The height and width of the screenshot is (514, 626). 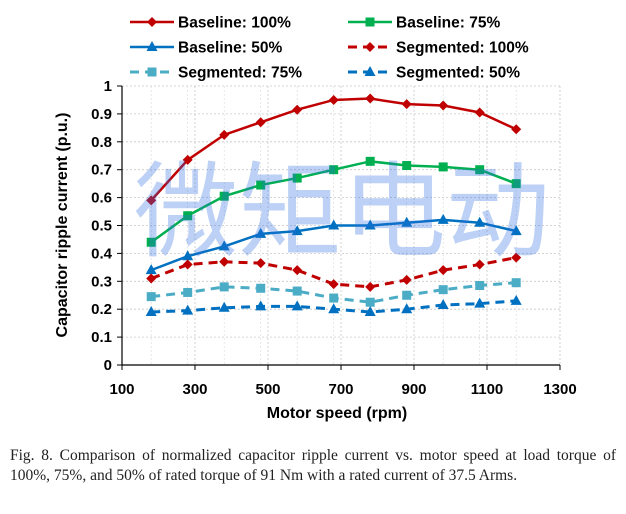 What do you see at coordinates (337, 413) in the screenshot?
I see `x-axis-label: Motor speed (rpm)` at bounding box center [337, 413].